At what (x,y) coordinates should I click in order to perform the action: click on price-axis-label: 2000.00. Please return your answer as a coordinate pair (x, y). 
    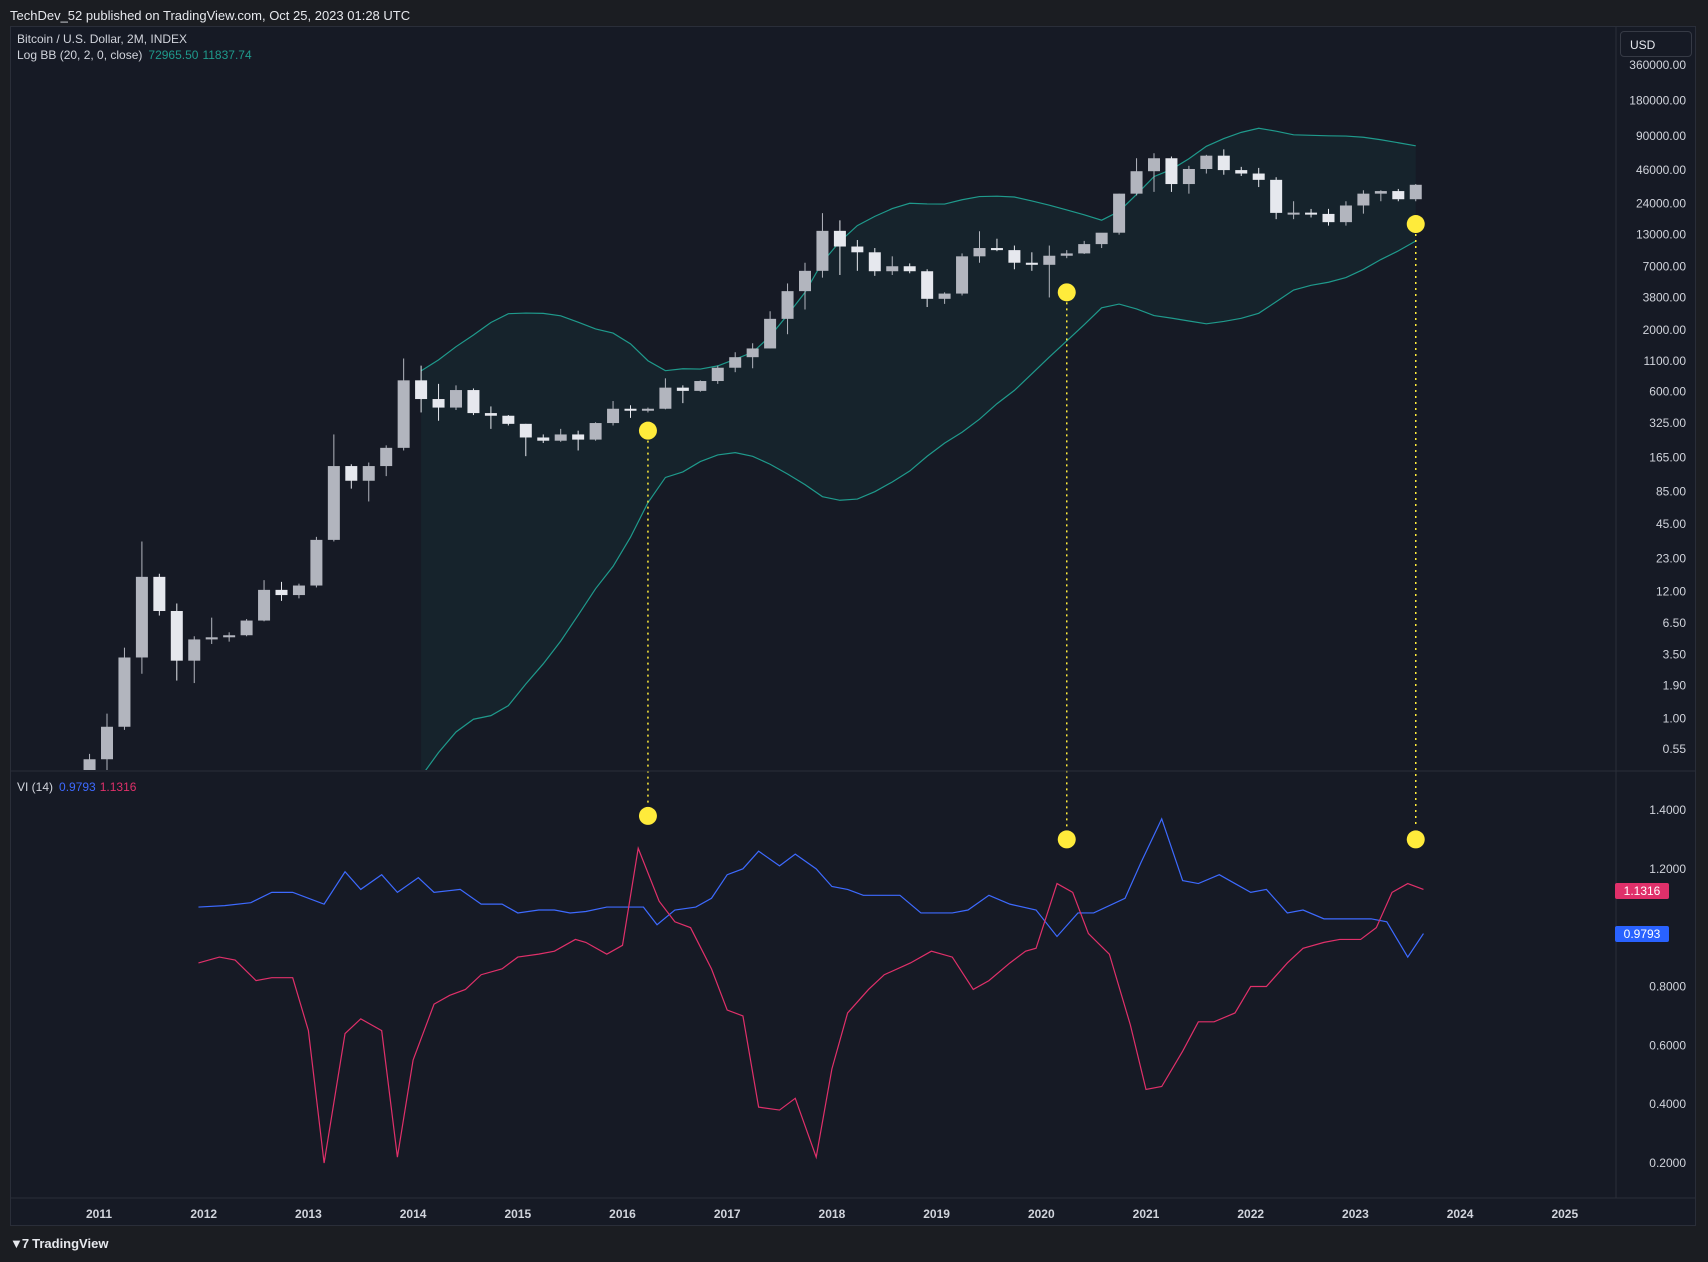
    Looking at the image, I should click on (1665, 330).